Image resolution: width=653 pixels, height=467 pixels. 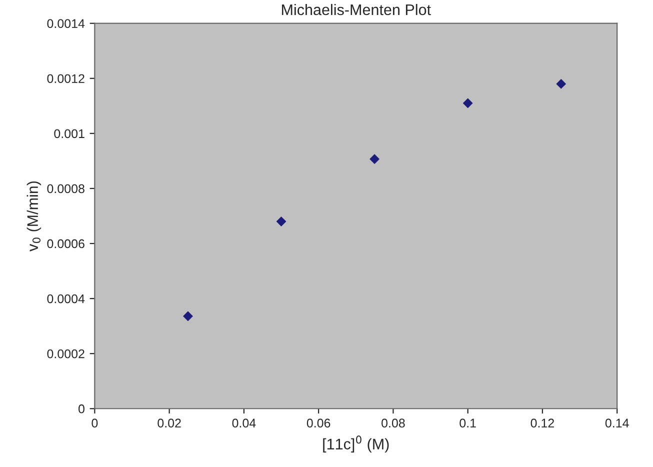 What do you see at coordinates (66, 299) in the screenshot?
I see `y-tick-label: 0.0004` at bounding box center [66, 299].